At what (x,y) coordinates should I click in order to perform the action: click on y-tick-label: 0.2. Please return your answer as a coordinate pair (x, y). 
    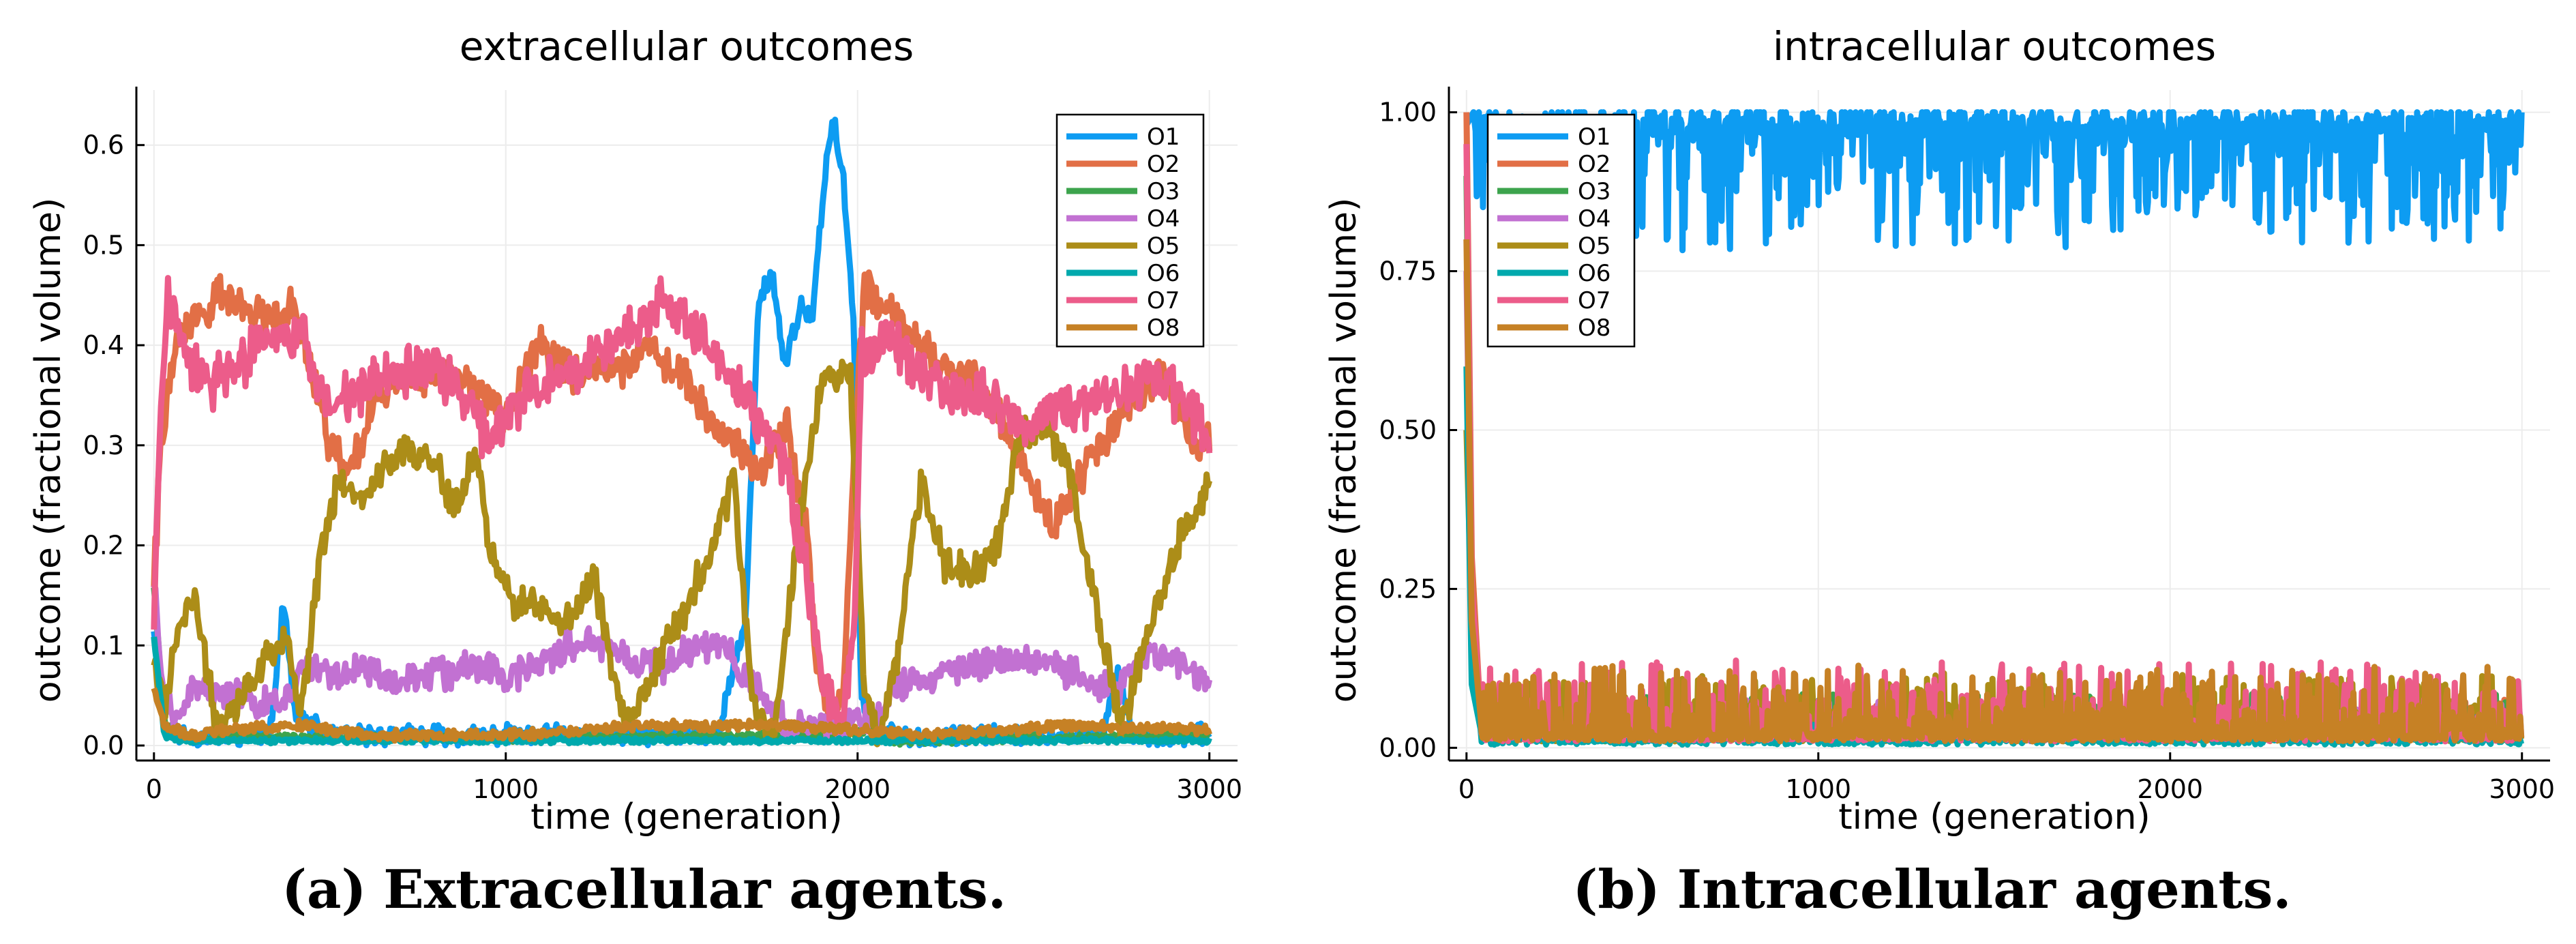
    Looking at the image, I should click on (103, 546).